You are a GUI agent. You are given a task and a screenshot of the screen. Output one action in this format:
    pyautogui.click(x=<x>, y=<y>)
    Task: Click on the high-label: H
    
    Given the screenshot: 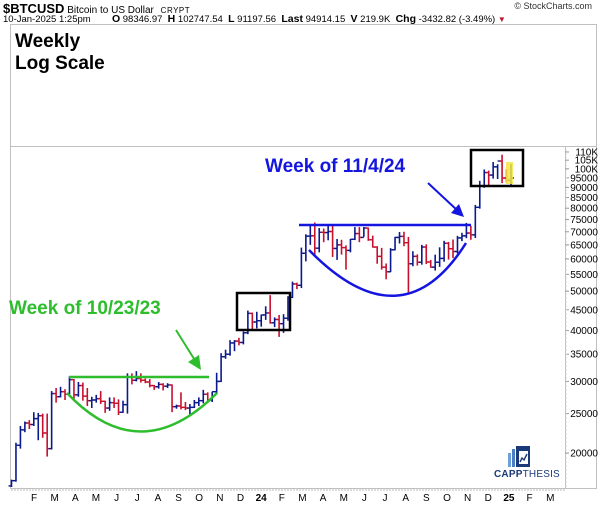 What is the action you would take?
    pyautogui.click(x=171, y=19)
    